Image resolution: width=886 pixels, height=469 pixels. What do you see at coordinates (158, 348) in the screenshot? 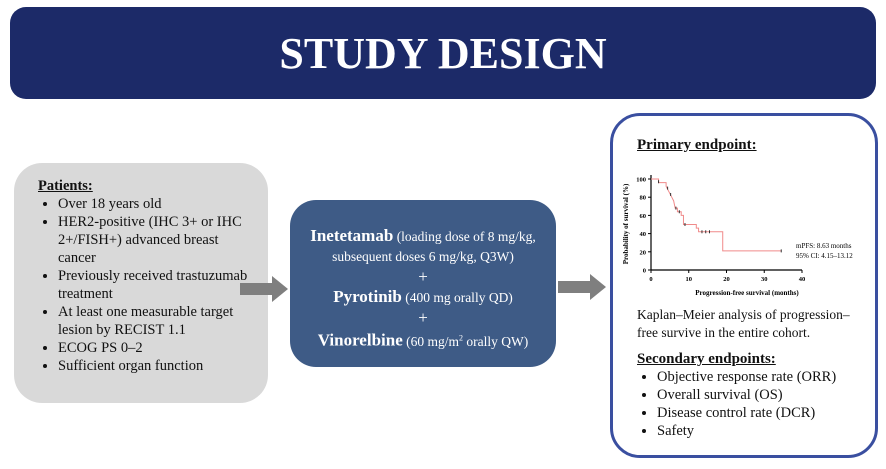
I see `list-item: ECOG PS 0–2` at bounding box center [158, 348].